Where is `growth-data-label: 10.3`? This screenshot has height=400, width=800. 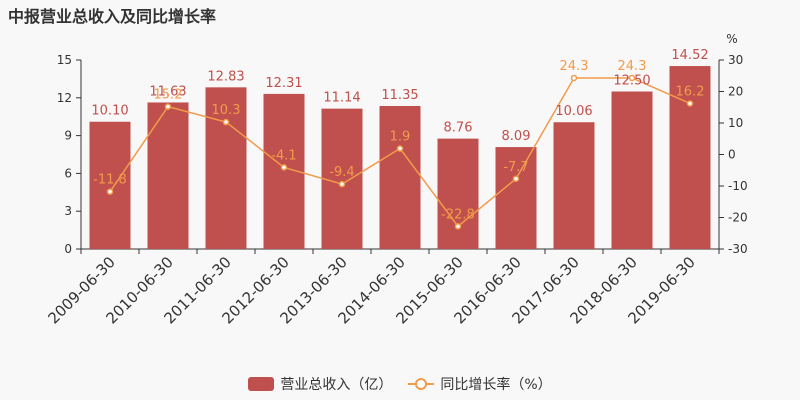
growth-data-label: 10.3 is located at coordinates (226, 110).